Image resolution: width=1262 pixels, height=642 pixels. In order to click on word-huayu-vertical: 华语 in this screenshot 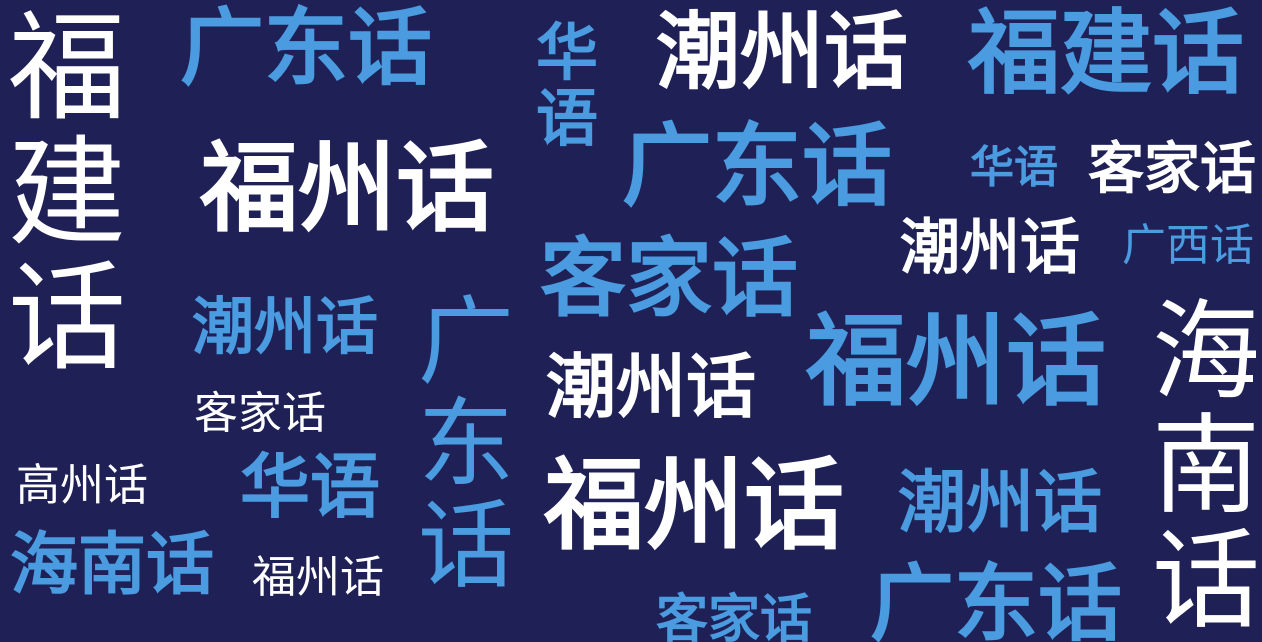, I will do `click(567, 85)`.